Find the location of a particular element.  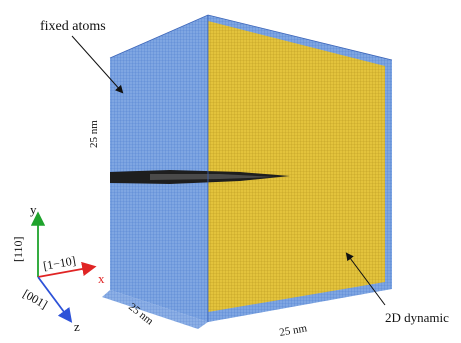

crack-highlight is located at coordinates (212, 177).